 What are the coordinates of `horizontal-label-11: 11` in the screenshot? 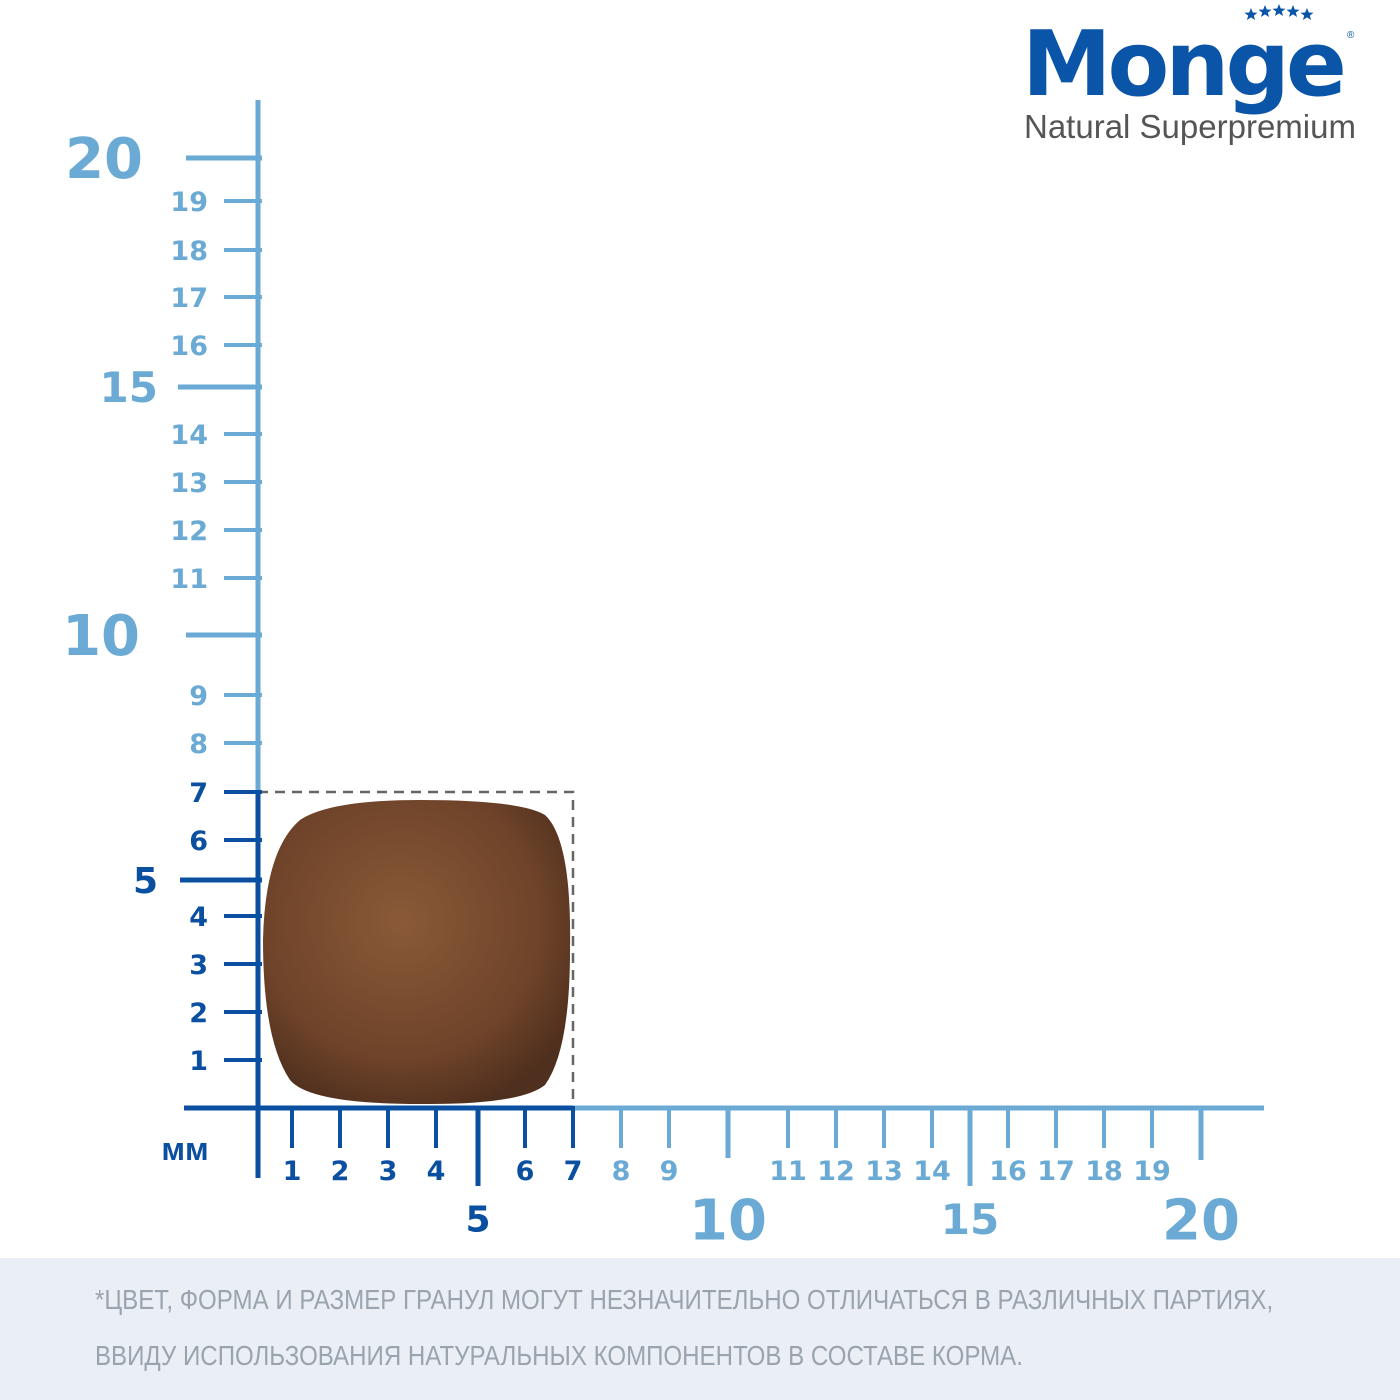 It's located at (788, 1171).